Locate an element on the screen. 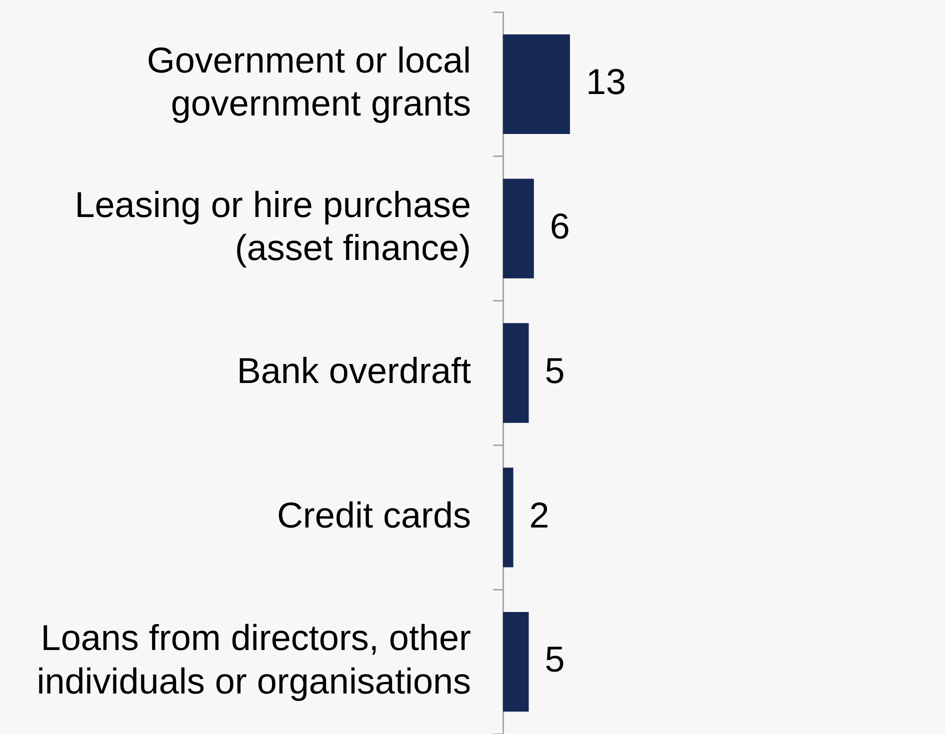 The width and height of the screenshot is (945, 734). y-tick-label: Loans from directors, other individuals or organisations is located at coordinates (253, 659).